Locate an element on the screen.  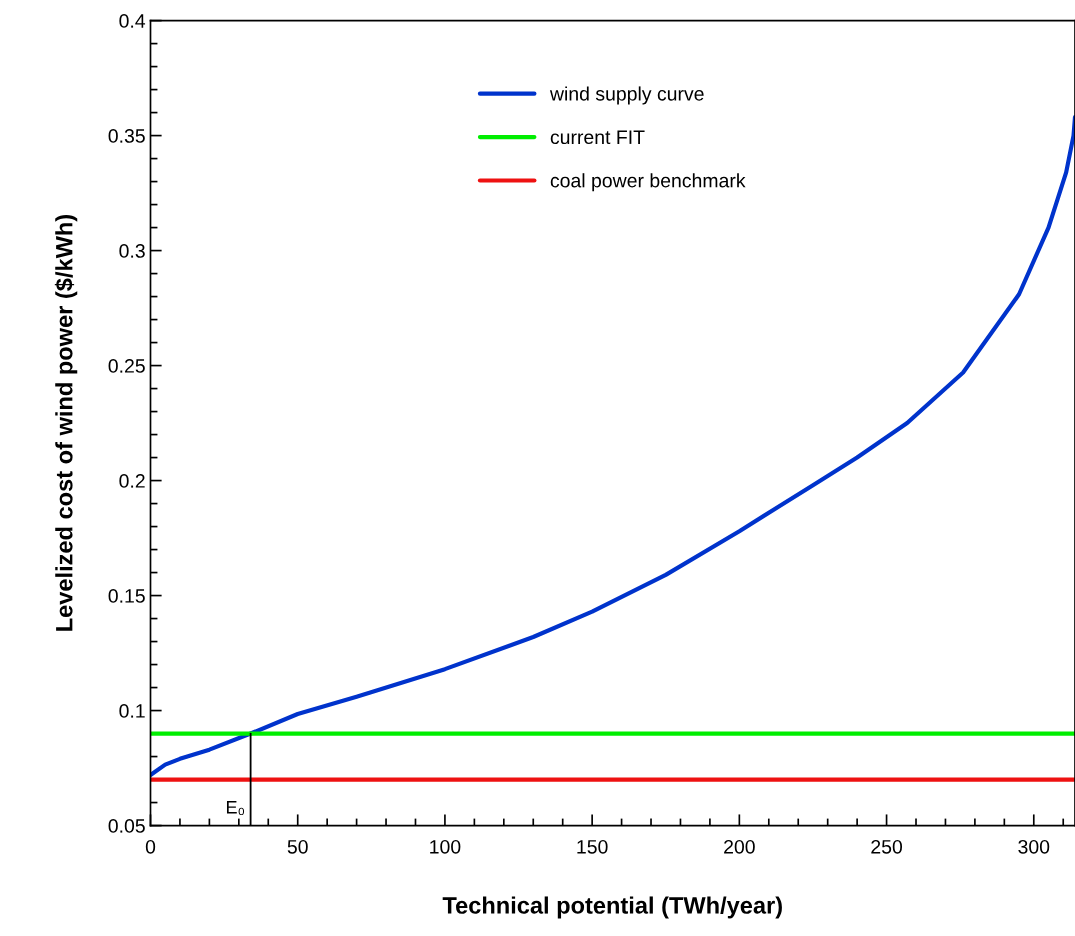
y-tick-label: 0.35 is located at coordinates (126, 136).